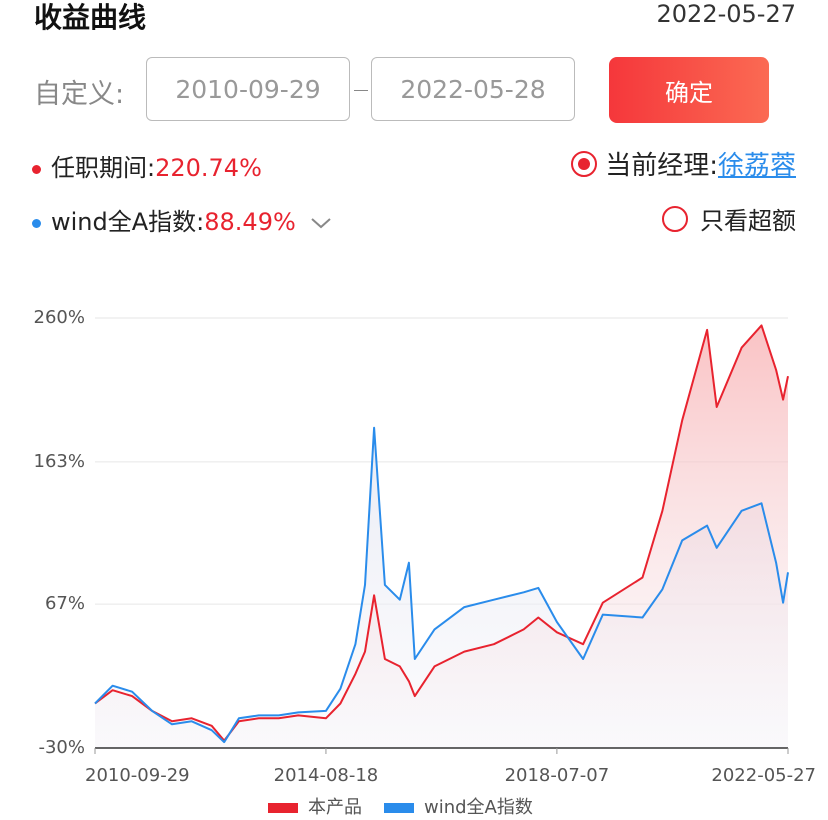 This screenshot has width=828, height=820. What do you see at coordinates (208, 168) in the screenshot?
I see `tenure-value: 220.74%` at bounding box center [208, 168].